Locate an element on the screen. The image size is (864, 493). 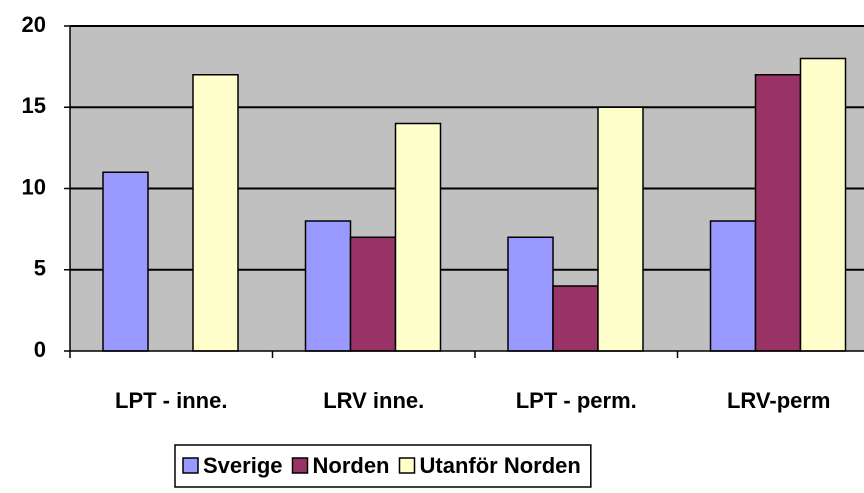
legend-label: Utanför Norden is located at coordinates (500, 465).